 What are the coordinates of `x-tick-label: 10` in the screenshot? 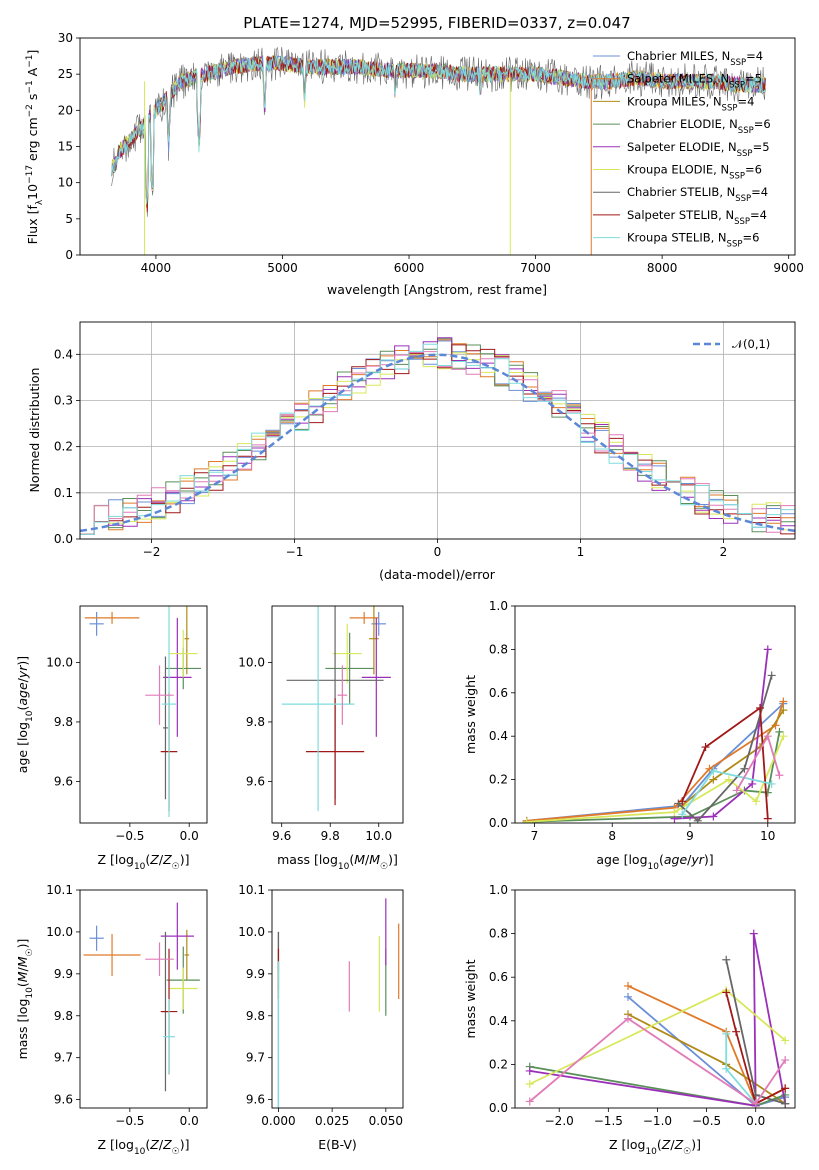 It's located at (767, 836).